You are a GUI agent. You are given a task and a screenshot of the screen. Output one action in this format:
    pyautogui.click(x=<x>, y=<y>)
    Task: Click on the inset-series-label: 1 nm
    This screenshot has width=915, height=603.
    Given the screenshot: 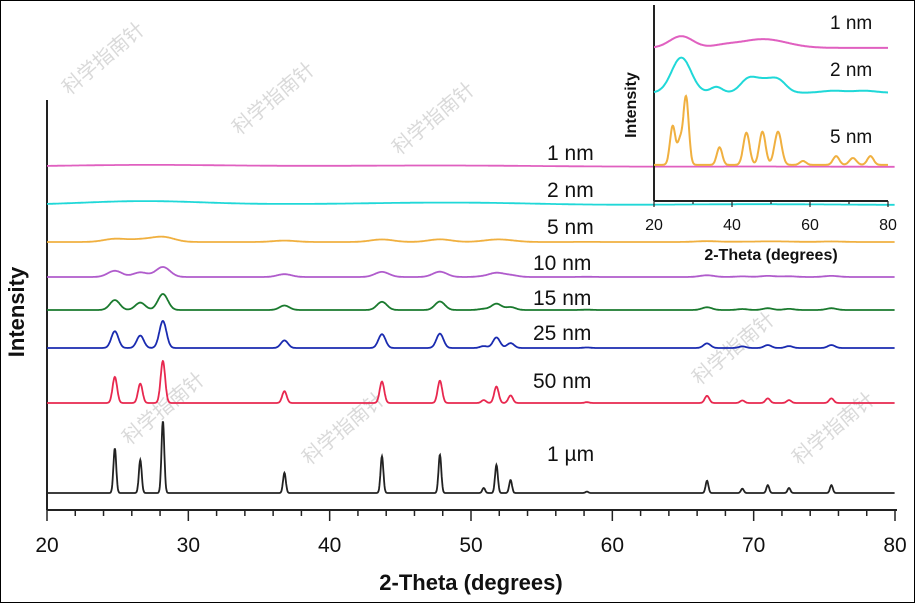 What is the action you would take?
    pyautogui.click(x=851, y=23)
    